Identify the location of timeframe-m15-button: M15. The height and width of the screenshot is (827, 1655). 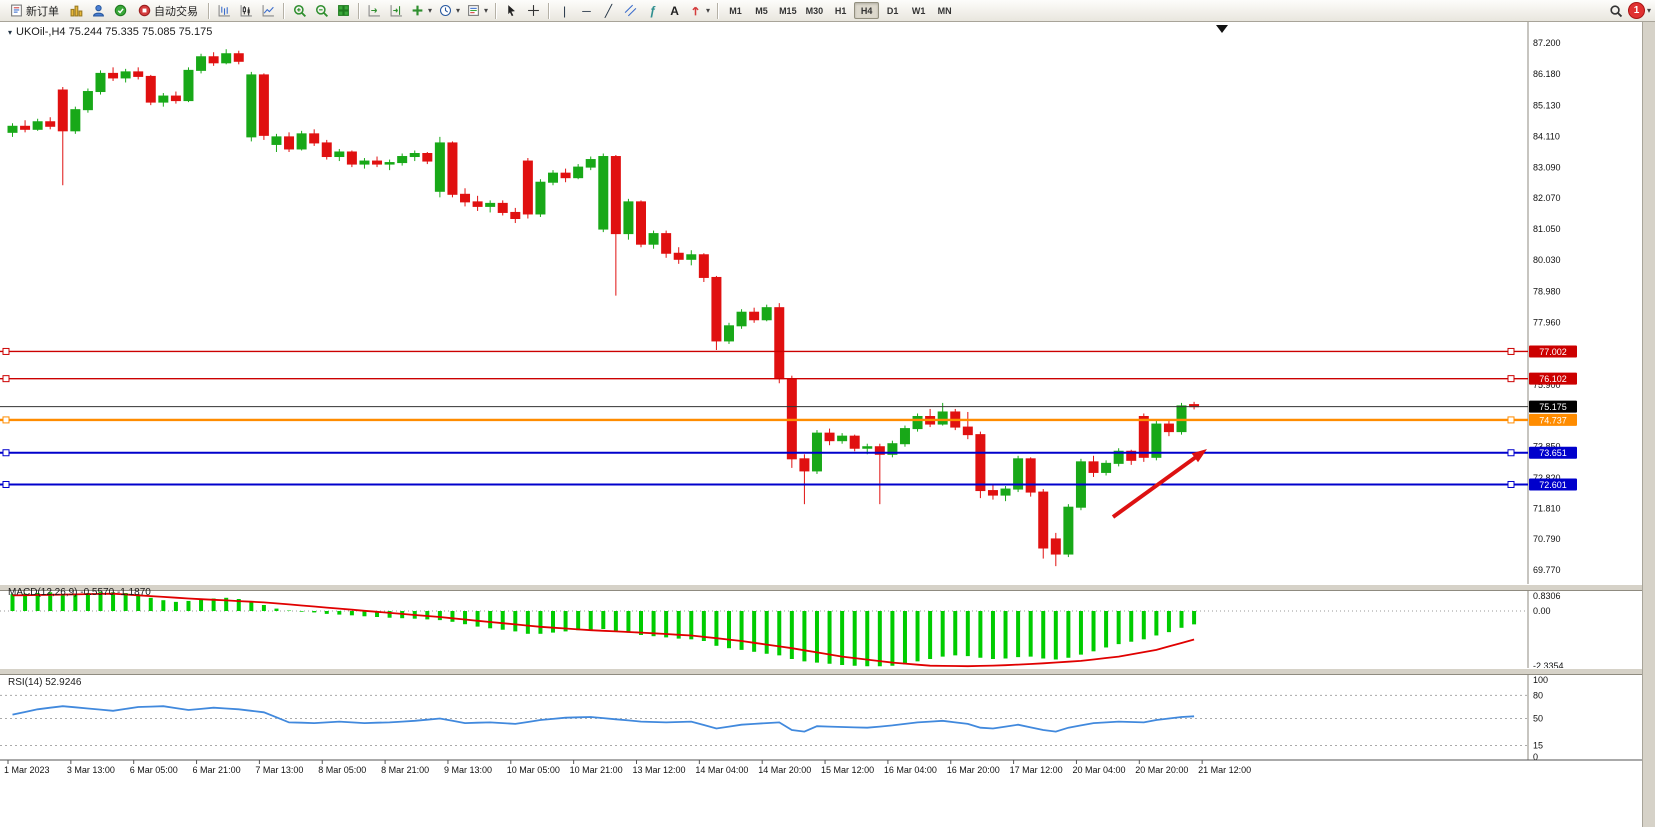
(788, 10).